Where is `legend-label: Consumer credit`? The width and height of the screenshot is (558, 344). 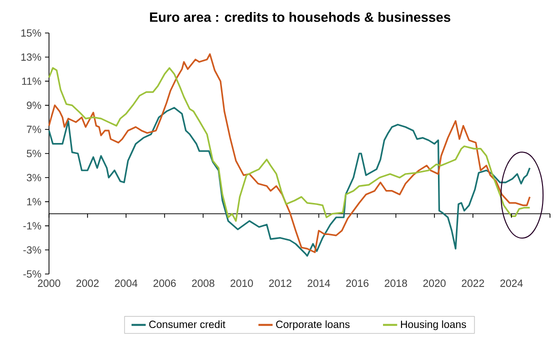
legend-label: Consumer credit is located at coordinates (187, 324).